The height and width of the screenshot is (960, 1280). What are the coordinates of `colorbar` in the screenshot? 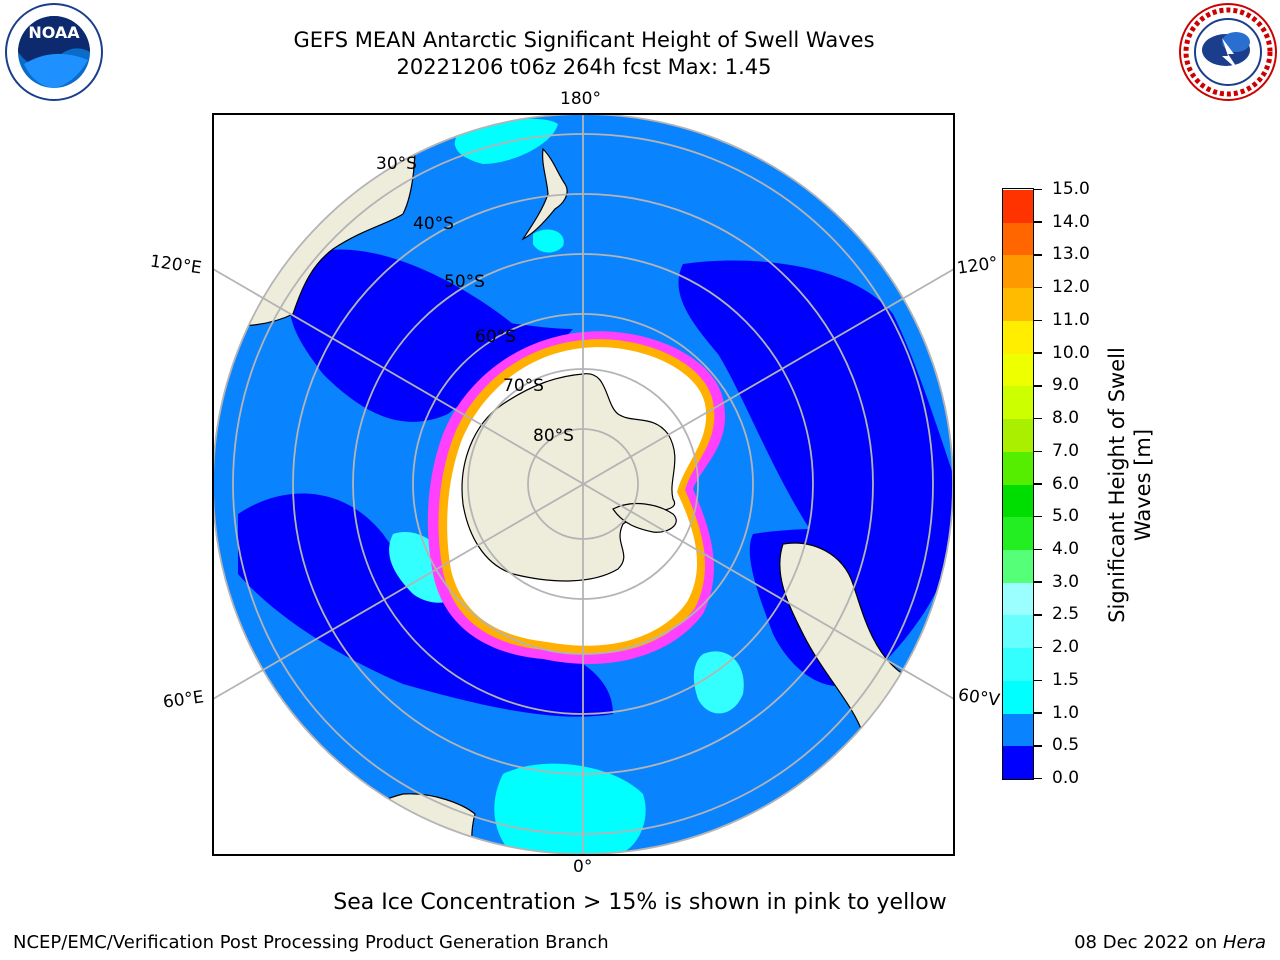 It's located at (1018, 484).